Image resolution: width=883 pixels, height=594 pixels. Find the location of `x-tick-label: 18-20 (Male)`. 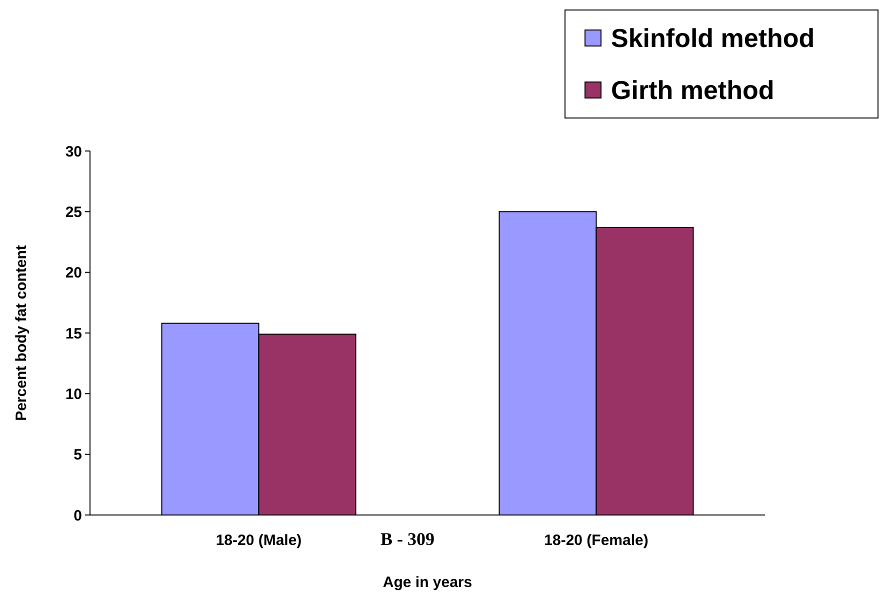

x-tick-label: 18-20 (Male) is located at coordinates (259, 540).